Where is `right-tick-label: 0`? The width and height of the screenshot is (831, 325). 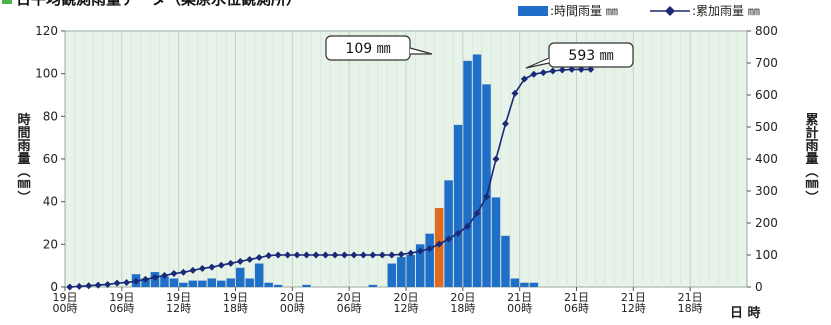 right-tick-label: 0 is located at coordinates (759, 287).